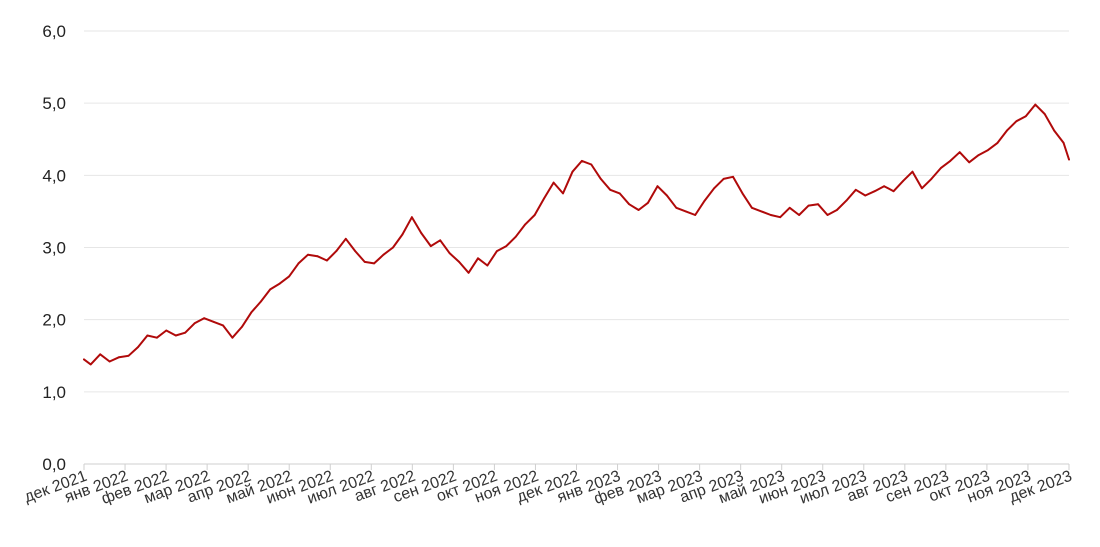 The image size is (1100, 547). What do you see at coordinates (54, 31) in the screenshot?
I see `y-tick-label: 6,0` at bounding box center [54, 31].